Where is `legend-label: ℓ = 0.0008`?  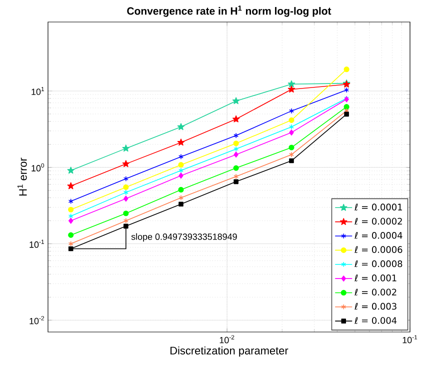 legend-label: ℓ = 0.0008 is located at coordinates (378, 264).